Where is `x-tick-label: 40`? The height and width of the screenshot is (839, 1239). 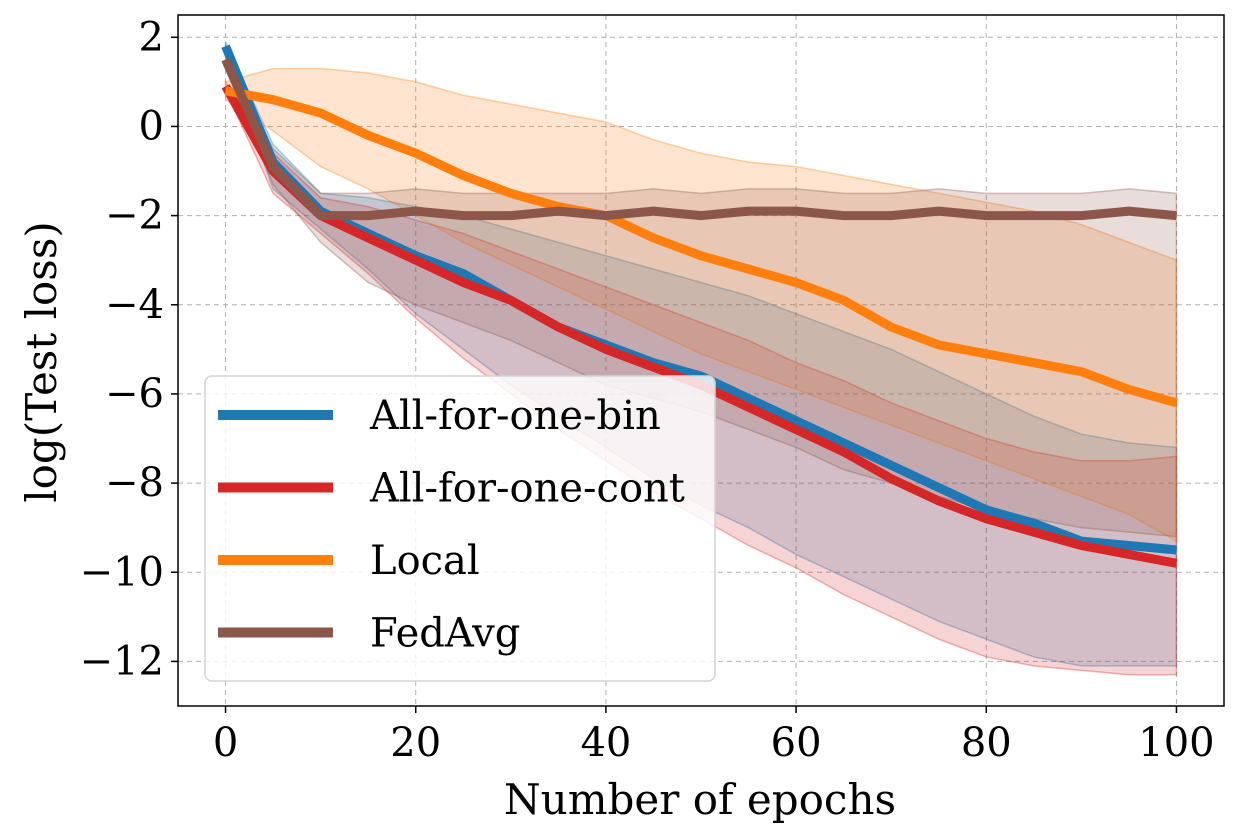
x-tick-label: 40 is located at coordinates (605, 743).